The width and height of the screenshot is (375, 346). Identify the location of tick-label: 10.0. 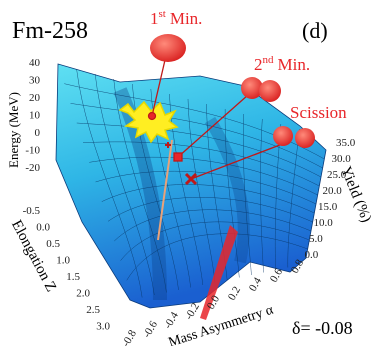
(324, 223).